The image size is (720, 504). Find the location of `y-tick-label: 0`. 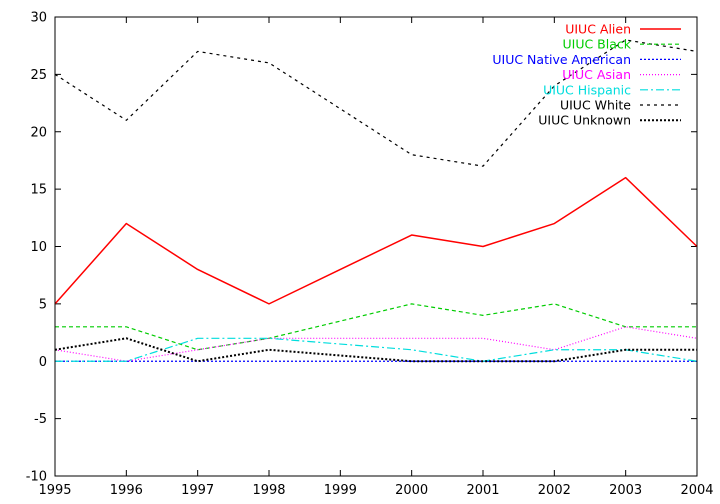

y-tick-label: 0 is located at coordinates (43, 362).